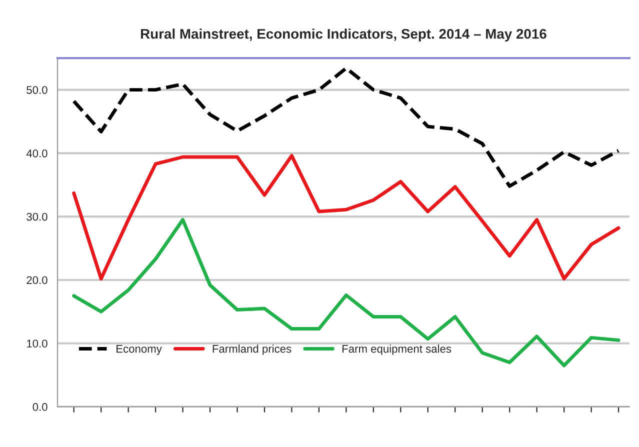 Image resolution: width=639 pixels, height=447 pixels. Describe the element at coordinates (397, 349) in the screenshot. I see `legend-label: Farm equipment sales` at that location.